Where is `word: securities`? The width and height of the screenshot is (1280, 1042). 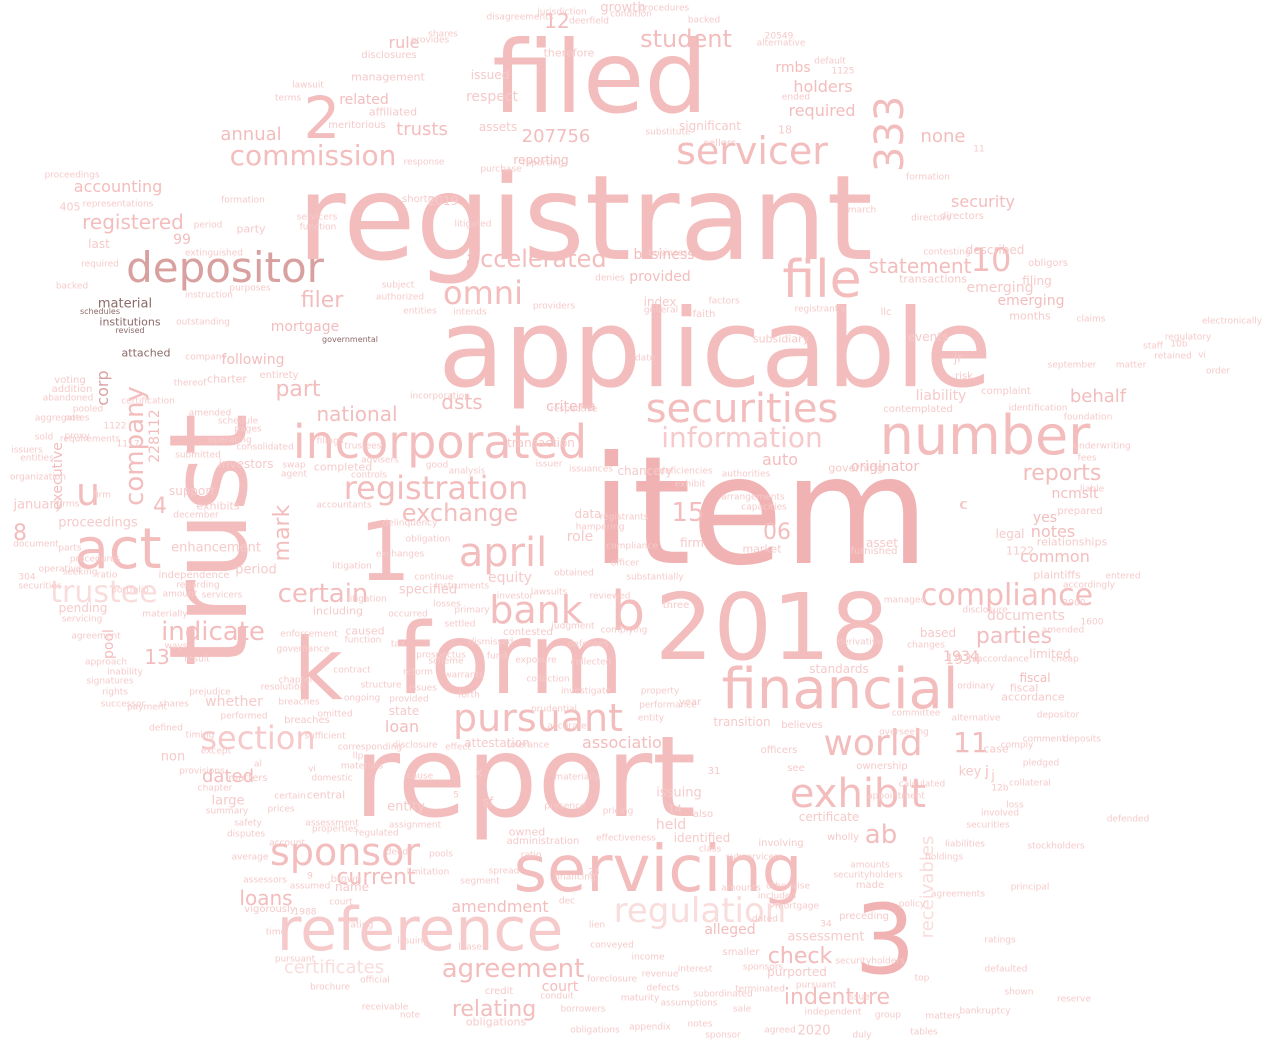
word: securities is located at coordinates (988, 825).